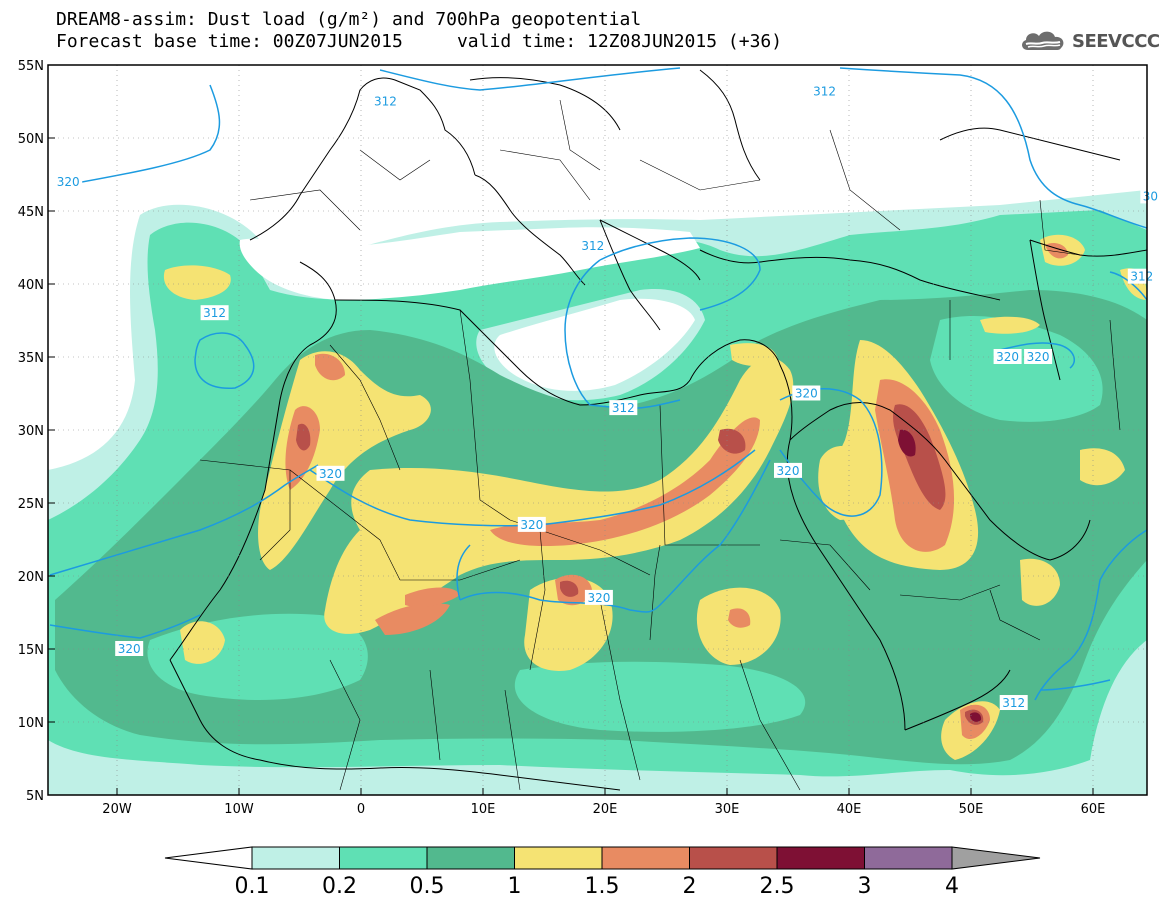 The width and height of the screenshot is (1165, 907). I want to click on lat-label: 25N, so click(31, 504).